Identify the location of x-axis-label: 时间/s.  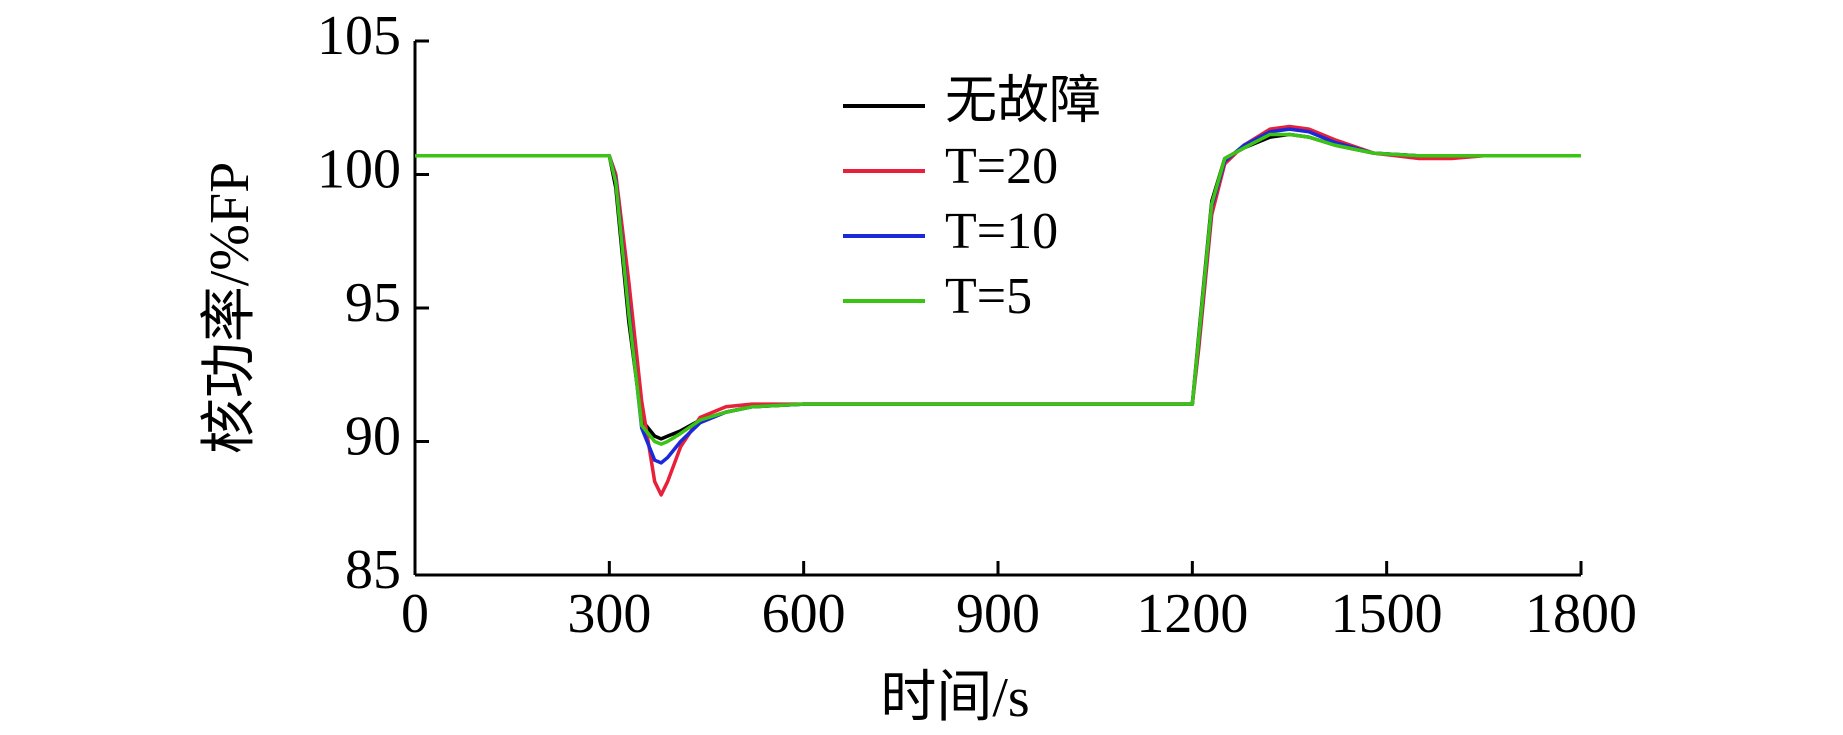
(954, 698).